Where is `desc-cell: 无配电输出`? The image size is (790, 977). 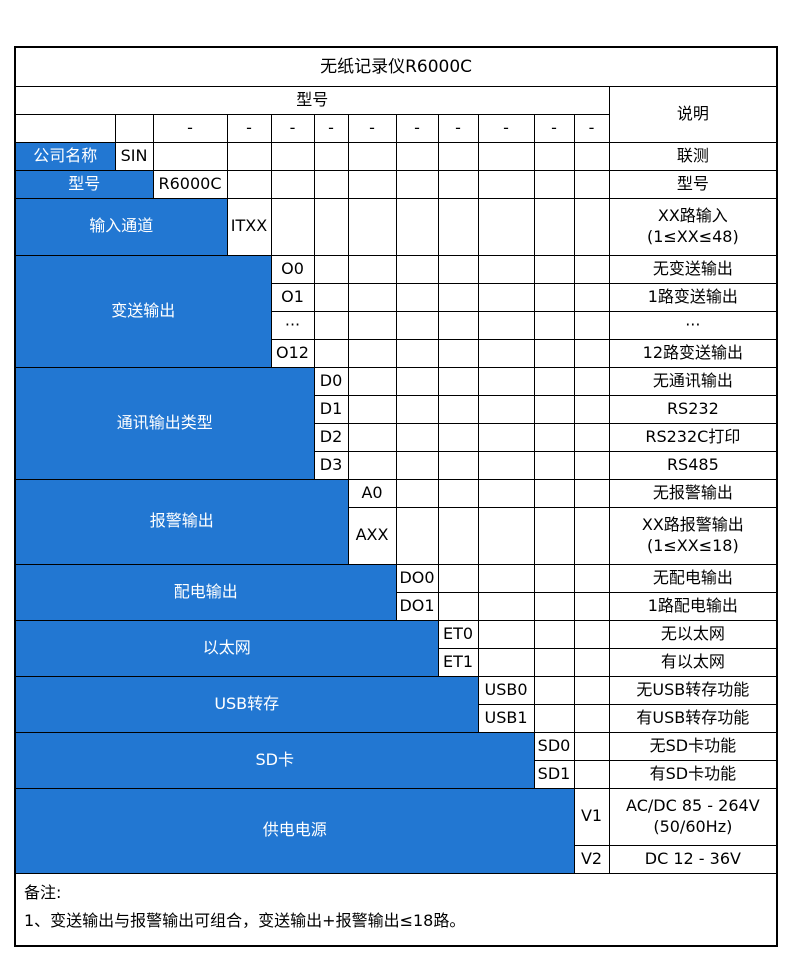
desc-cell: 无配电输出 is located at coordinates (693, 578).